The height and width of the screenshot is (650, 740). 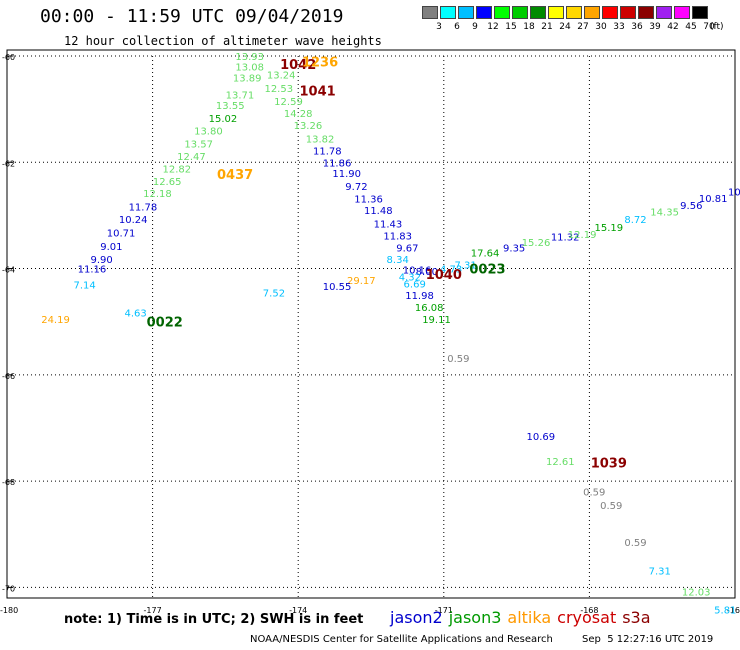 What do you see at coordinates (582, 235) in the screenshot?
I see `wave-height-value: 12.19` at bounding box center [582, 235].